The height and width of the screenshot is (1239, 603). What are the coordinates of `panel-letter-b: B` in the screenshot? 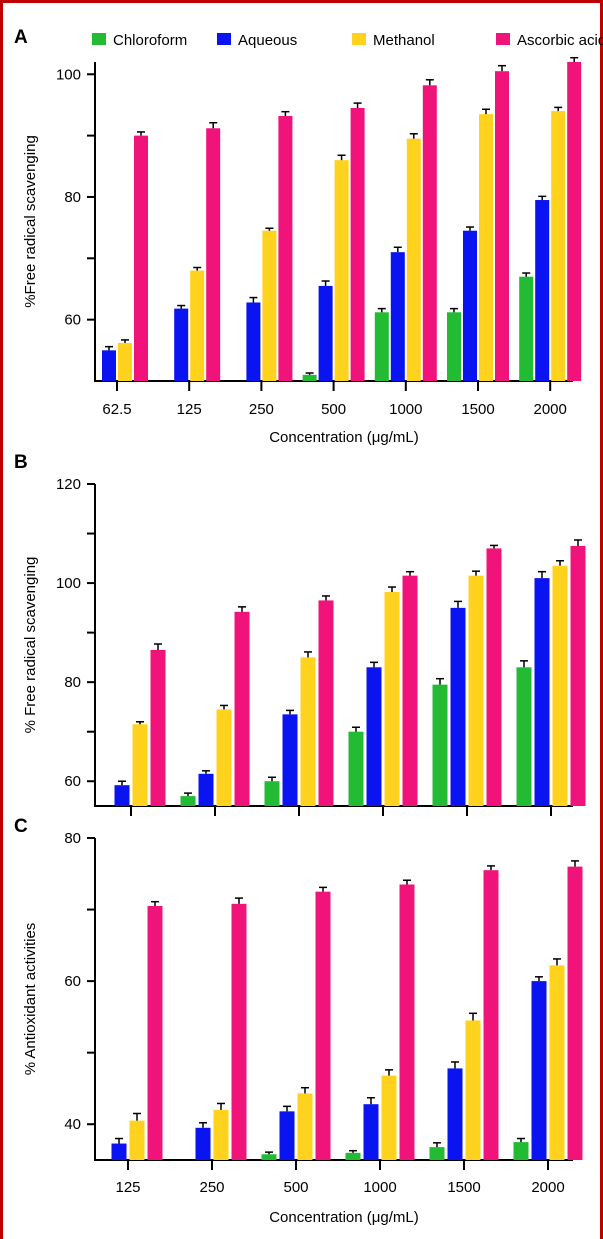 It's located at (21, 462).